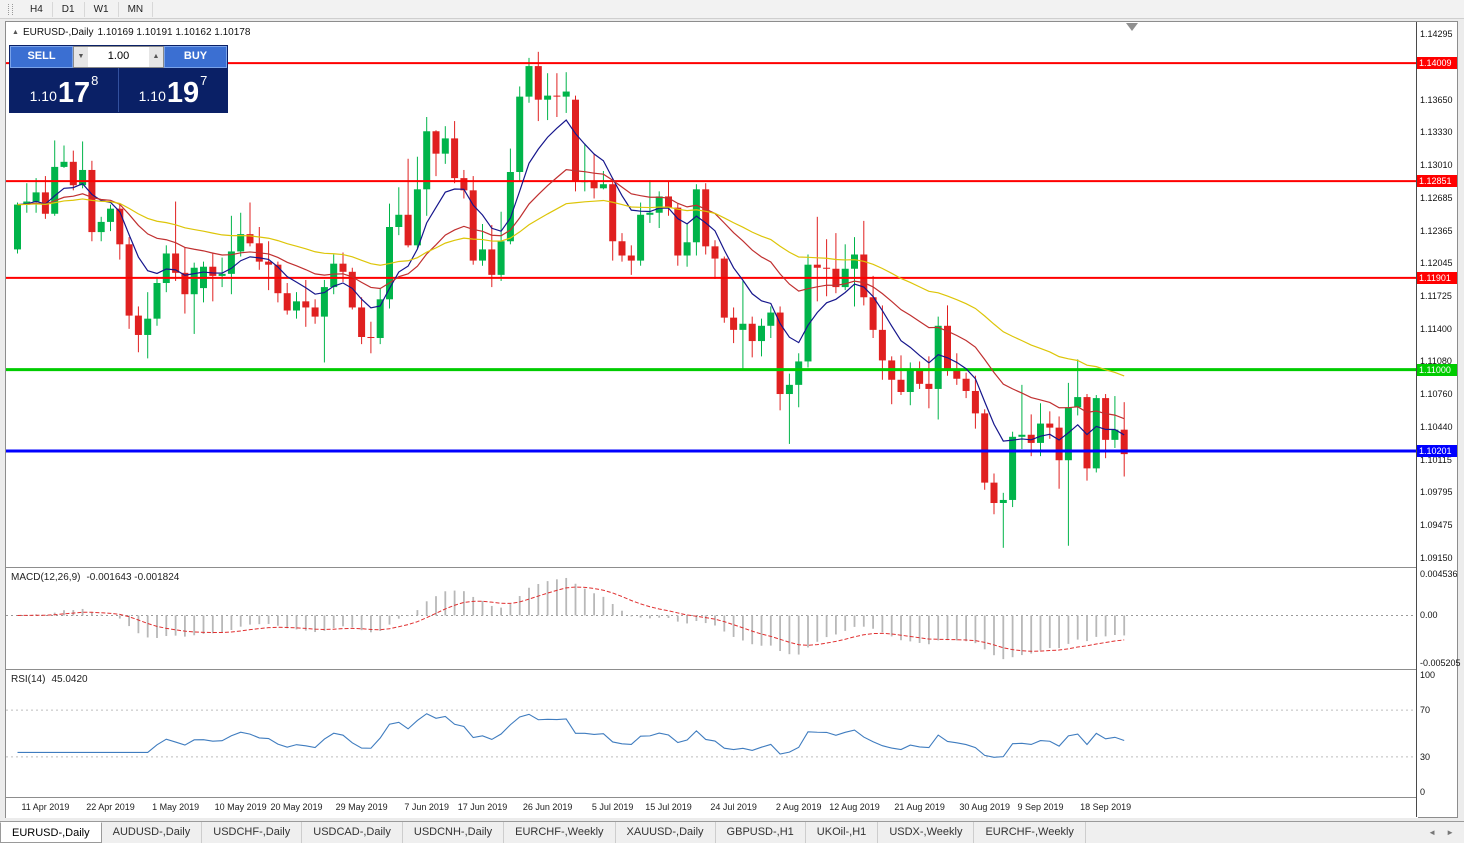 This screenshot has width=1464, height=843. Describe the element at coordinates (183, 93) in the screenshot. I see `buy-price-pips: 19` at that location.